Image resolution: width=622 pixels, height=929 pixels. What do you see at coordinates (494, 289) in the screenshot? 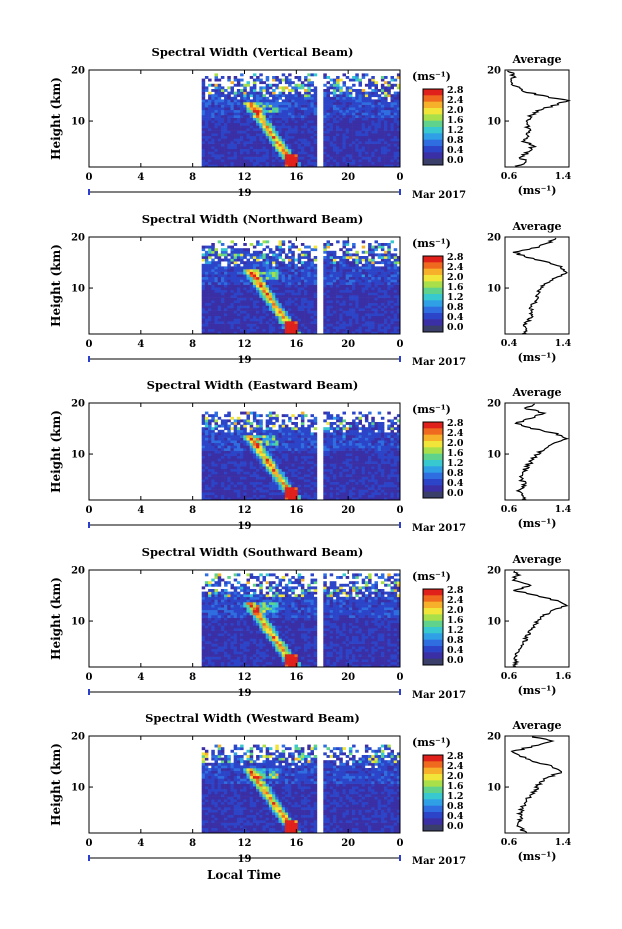
I see `avg-y-tick-label: 10` at bounding box center [494, 289].